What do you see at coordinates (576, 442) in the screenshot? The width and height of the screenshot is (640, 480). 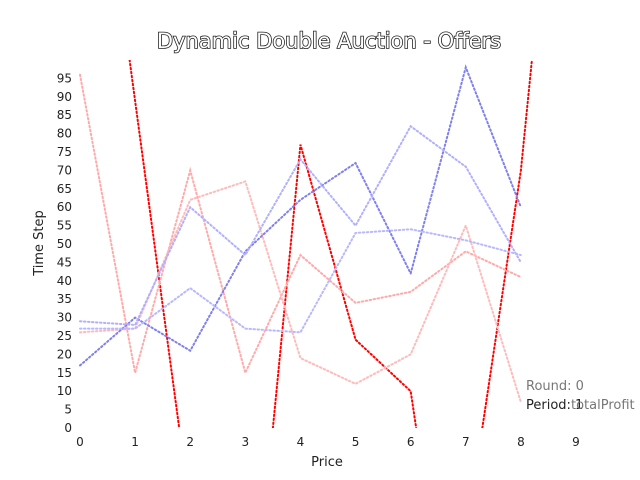 I see `x-tick-label: 9` at bounding box center [576, 442].